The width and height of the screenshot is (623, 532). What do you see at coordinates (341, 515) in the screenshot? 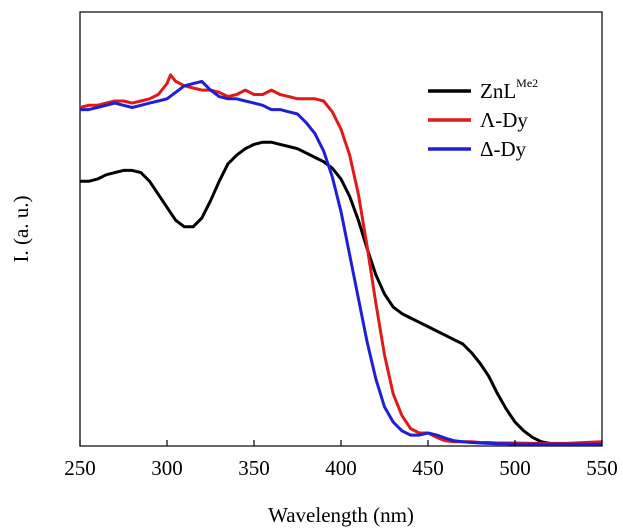
I see `x-axis-label: Wavelength (nm)` at bounding box center [341, 515].